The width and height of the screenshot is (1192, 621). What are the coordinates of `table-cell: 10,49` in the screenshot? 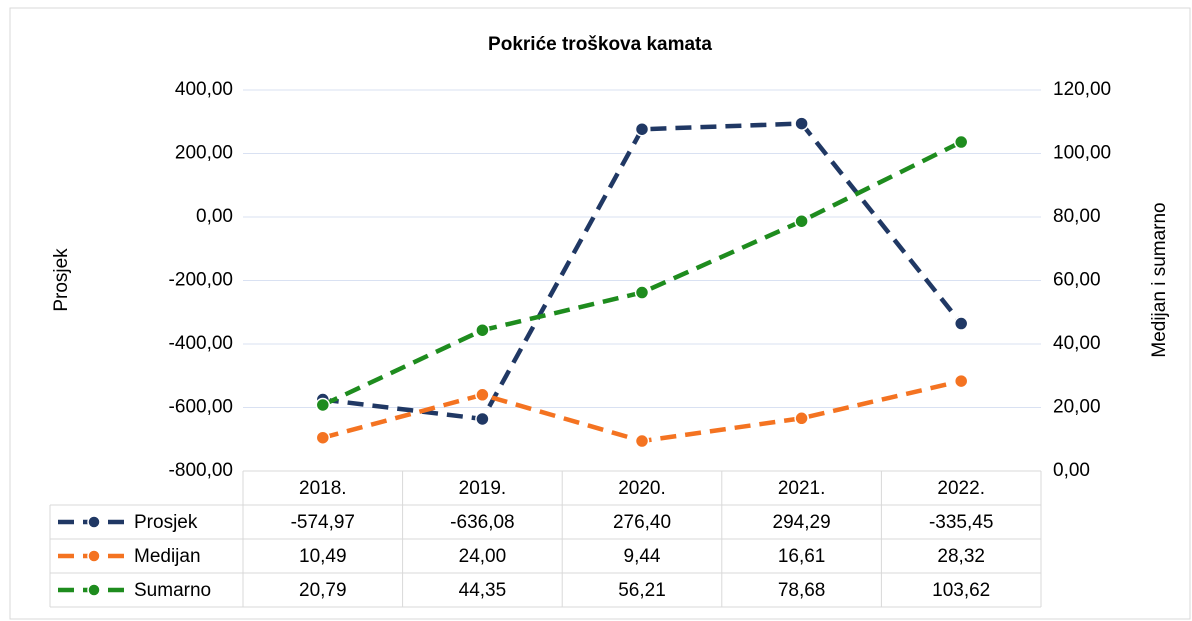 It's located at (323, 556).